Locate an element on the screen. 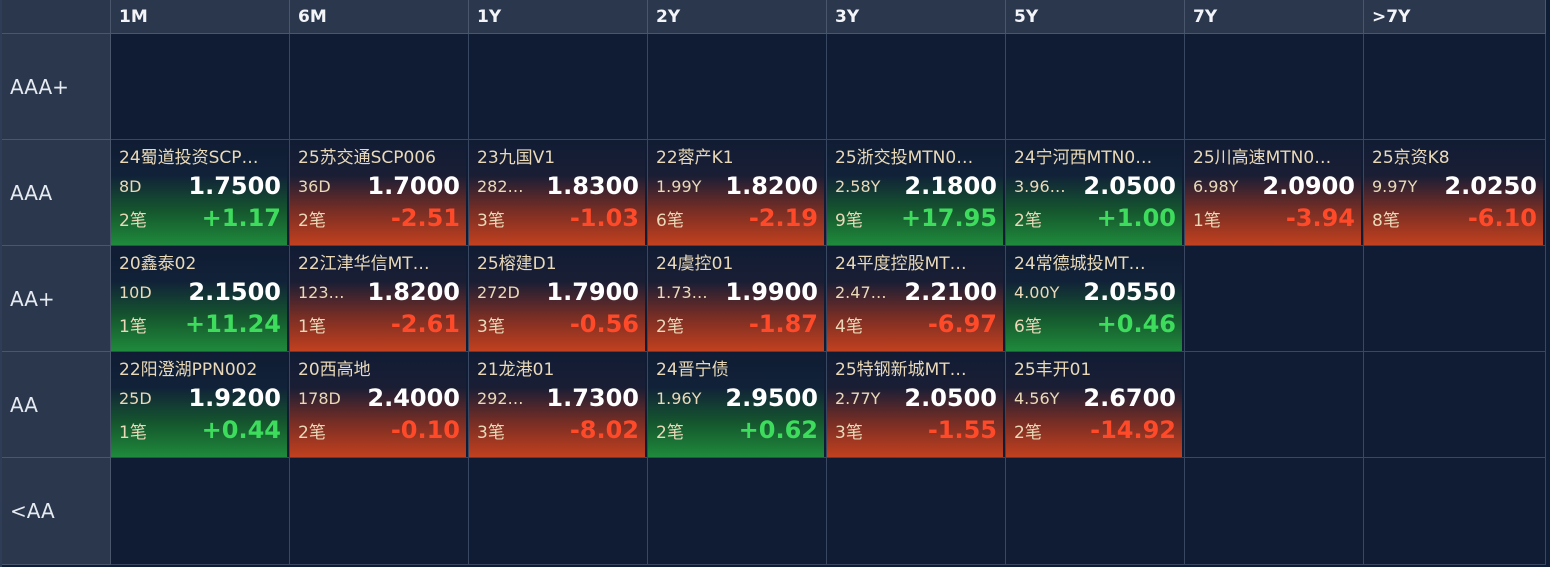  bond-card: 22蓉产K1 1.99Y 1.8200 6笔 -2.19 is located at coordinates (736, 192).